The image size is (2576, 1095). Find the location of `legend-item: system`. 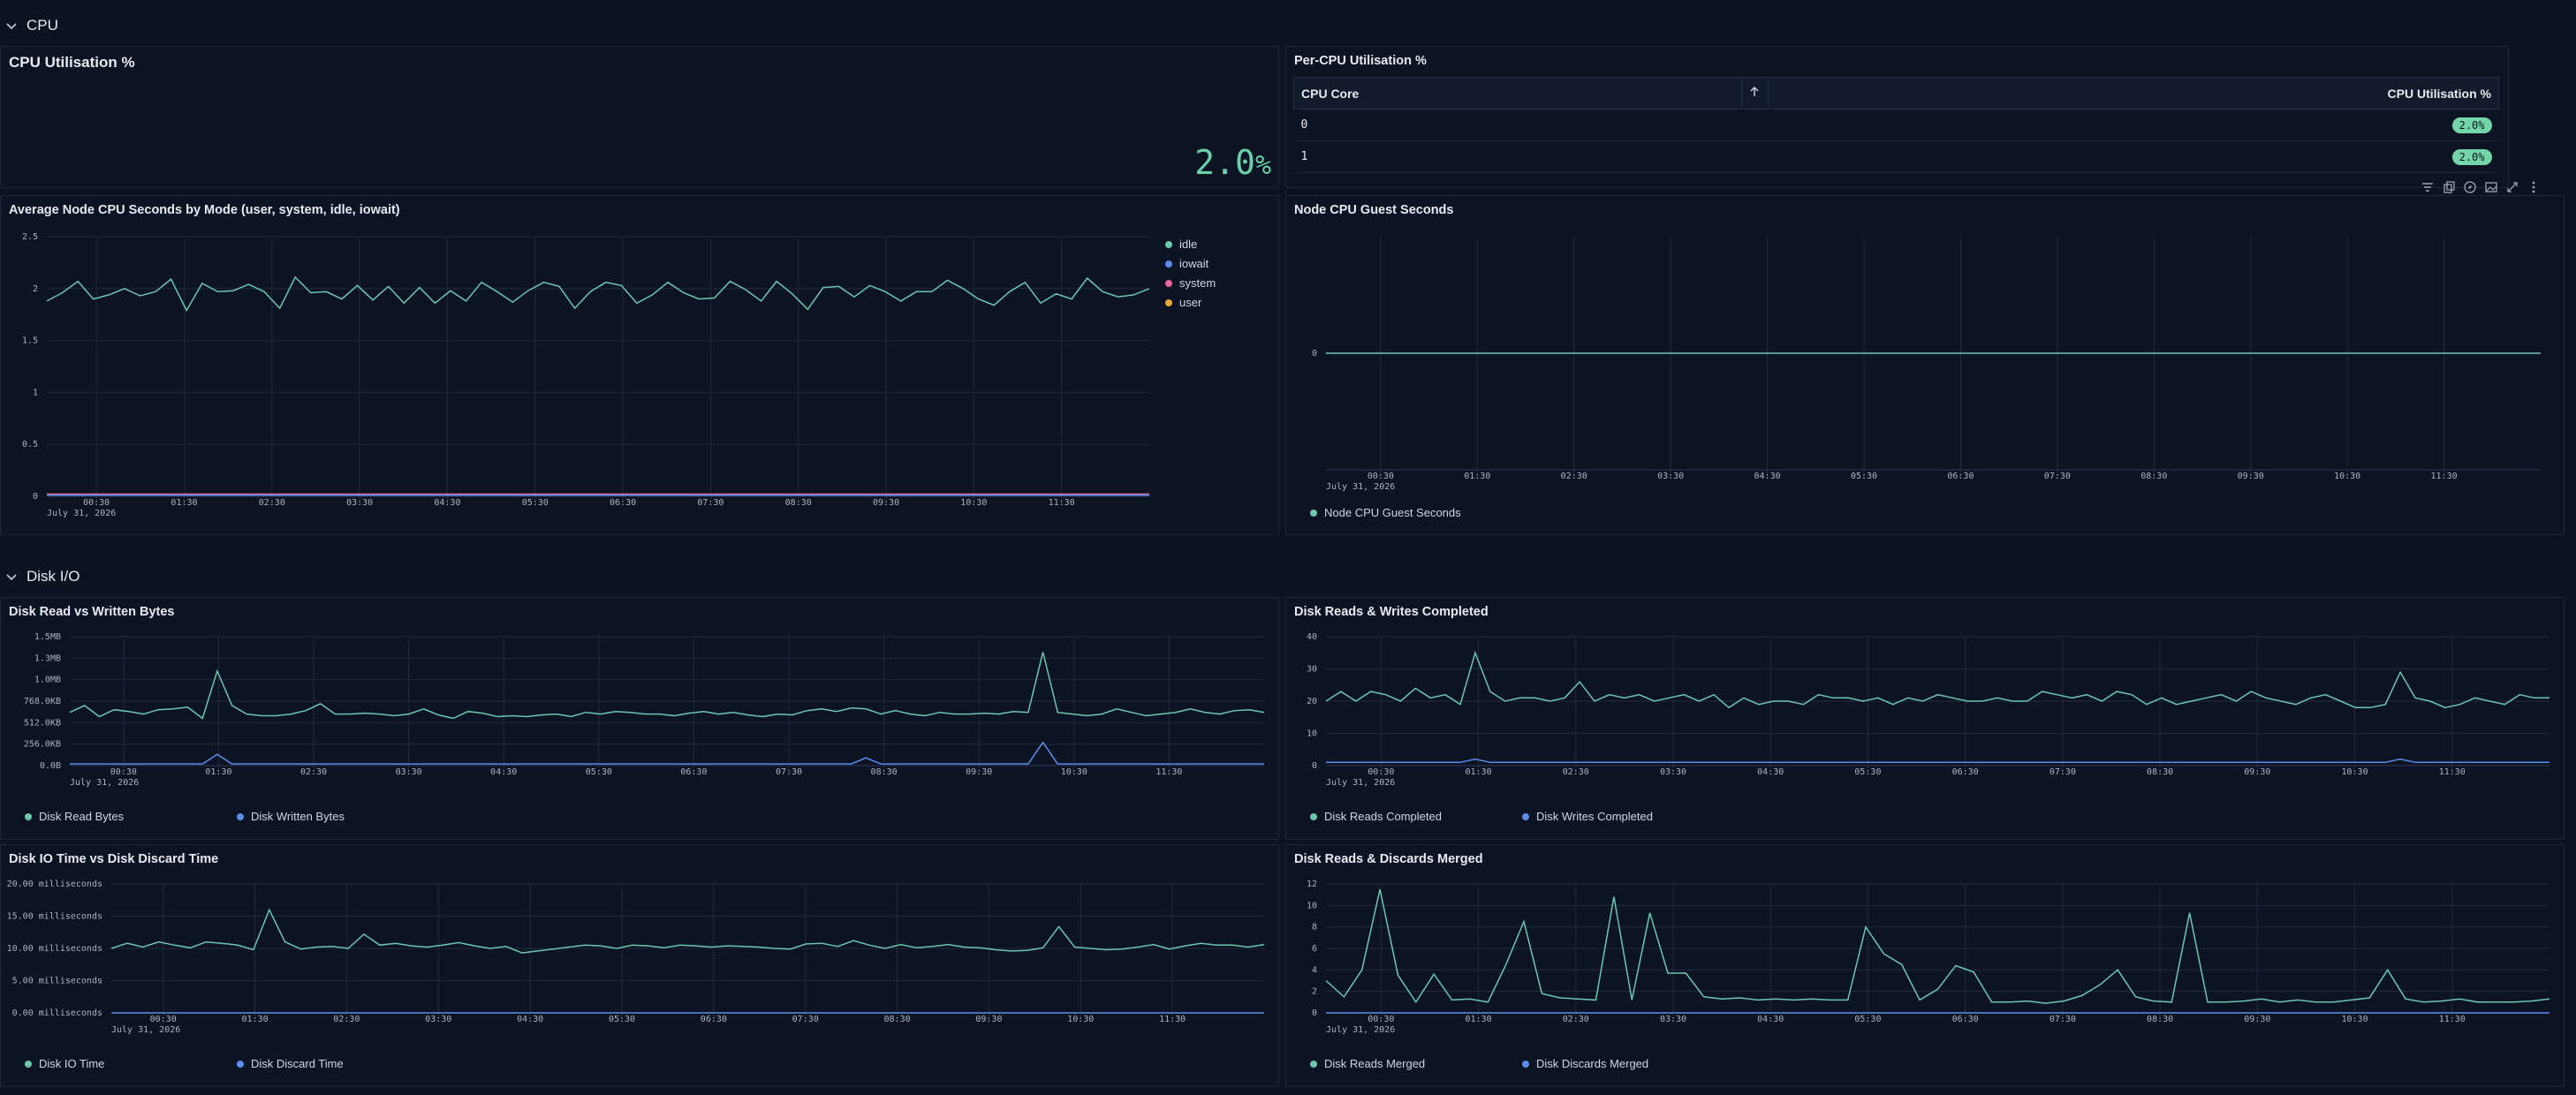

legend-item: system is located at coordinates (1191, 283).